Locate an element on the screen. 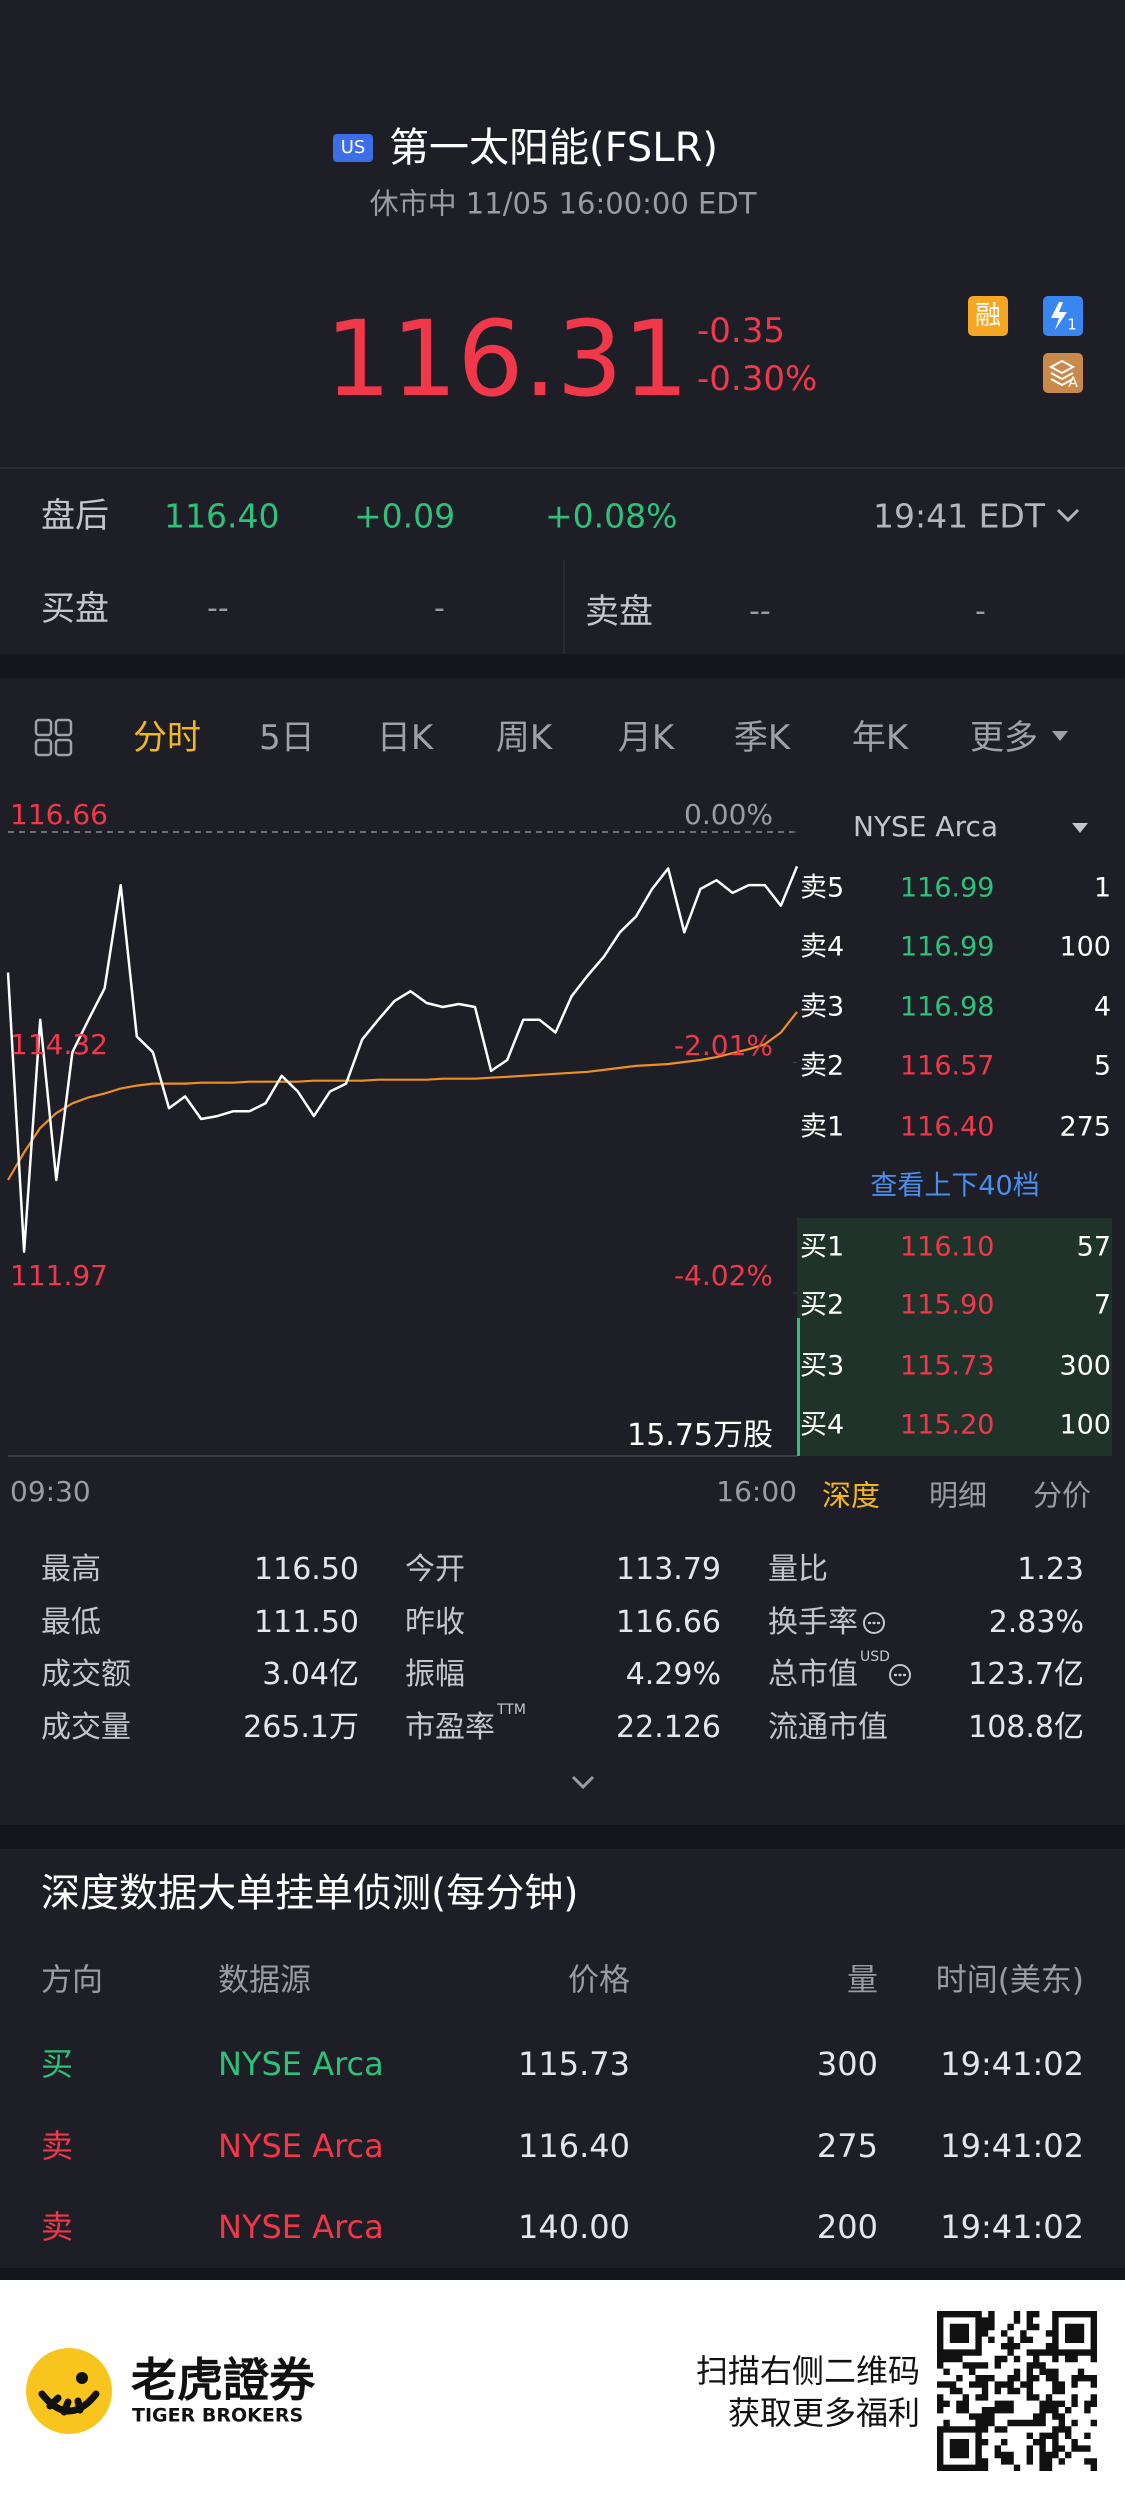 The image size is (1125, 2500). stat-label: 今开 is located at coordinates (435, 1569).